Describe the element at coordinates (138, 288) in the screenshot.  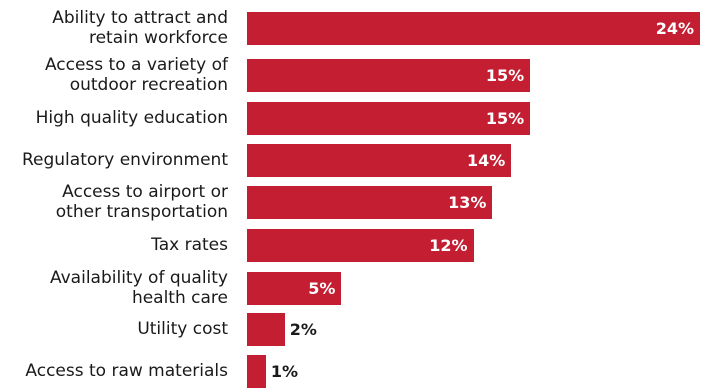
I see `category-label: Availability of quality health care` at that location.